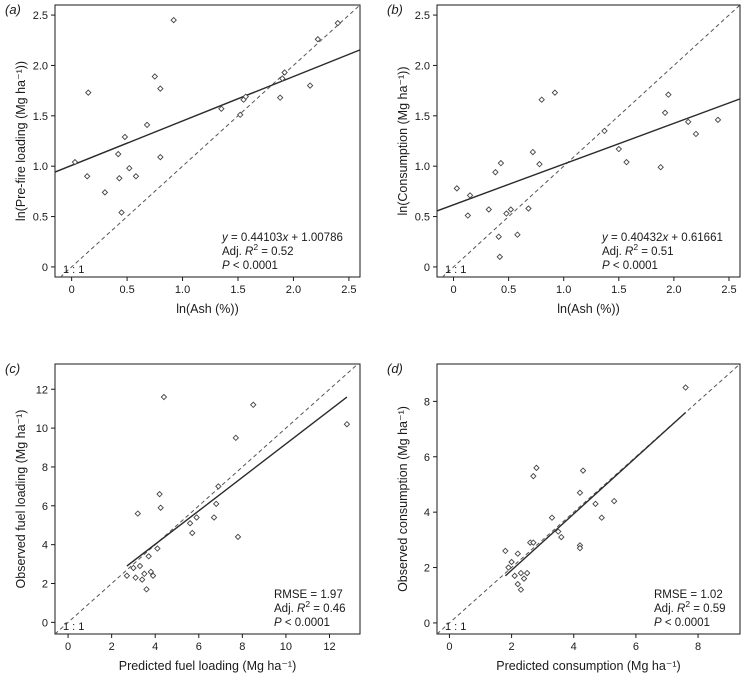 The image size is (746, 682). What do you see at coordinates (40, 66) in the screenshot?
I see `y-tick-label: 2.0` at bounding box center [40, 66].